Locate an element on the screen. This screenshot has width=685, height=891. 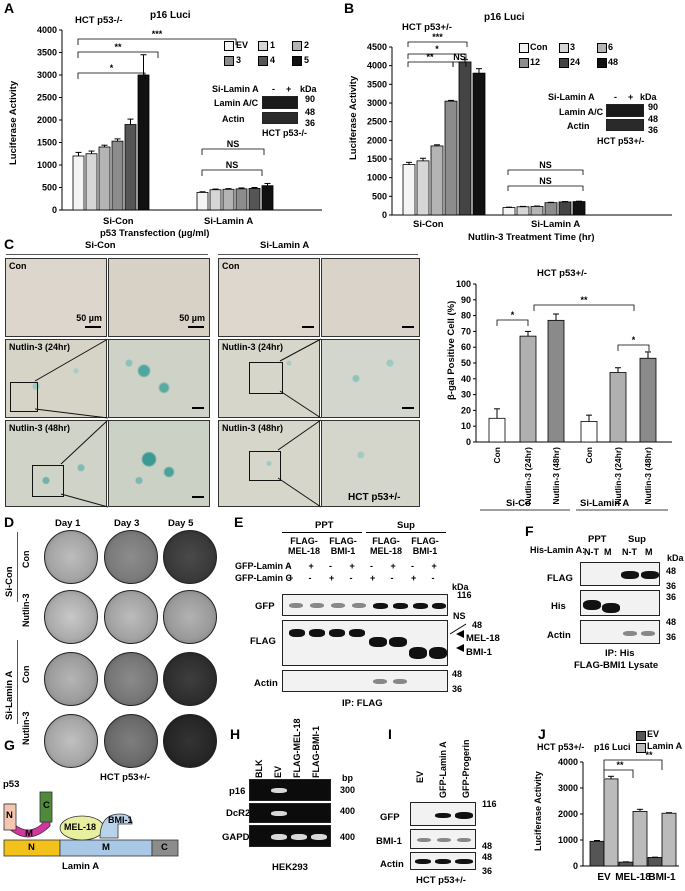
gel-h-label-p16: p16 is located at coordinates (237, 791).